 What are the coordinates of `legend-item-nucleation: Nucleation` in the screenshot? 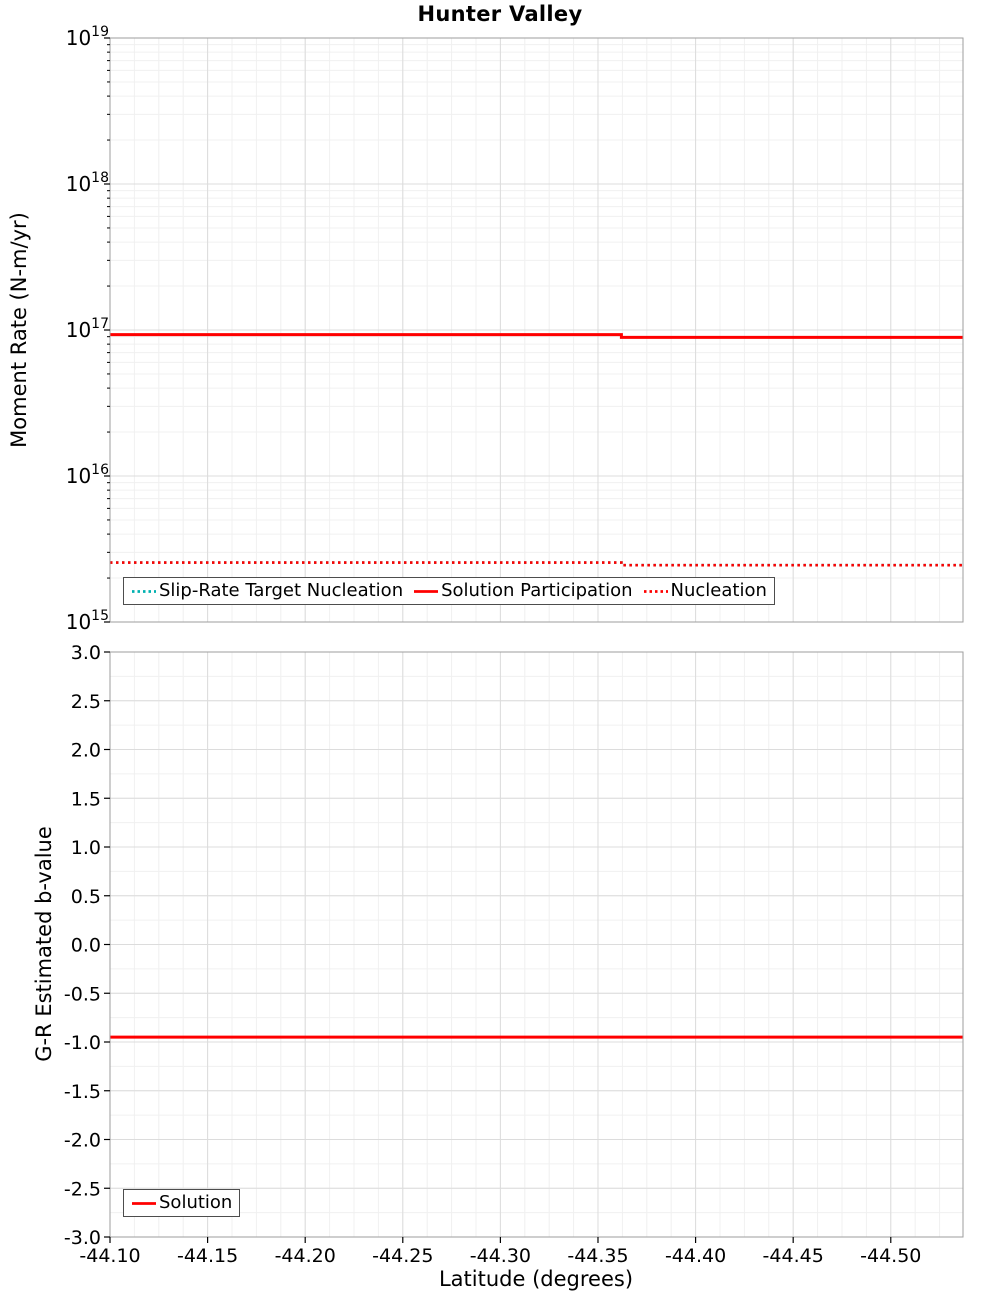 It's located at (705, 591).